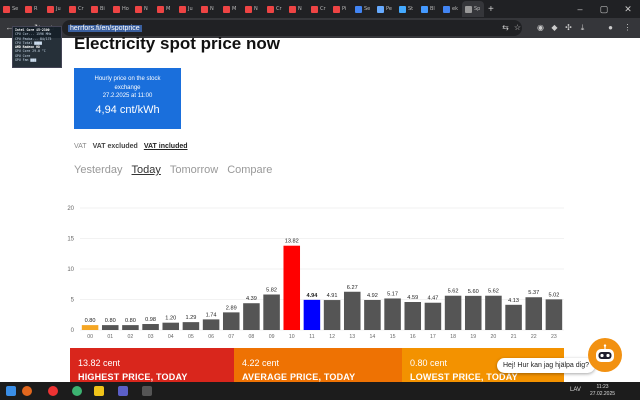 This screenshot has height=400, width=640. I want to click on browser-tab: R, so click(33, 9).